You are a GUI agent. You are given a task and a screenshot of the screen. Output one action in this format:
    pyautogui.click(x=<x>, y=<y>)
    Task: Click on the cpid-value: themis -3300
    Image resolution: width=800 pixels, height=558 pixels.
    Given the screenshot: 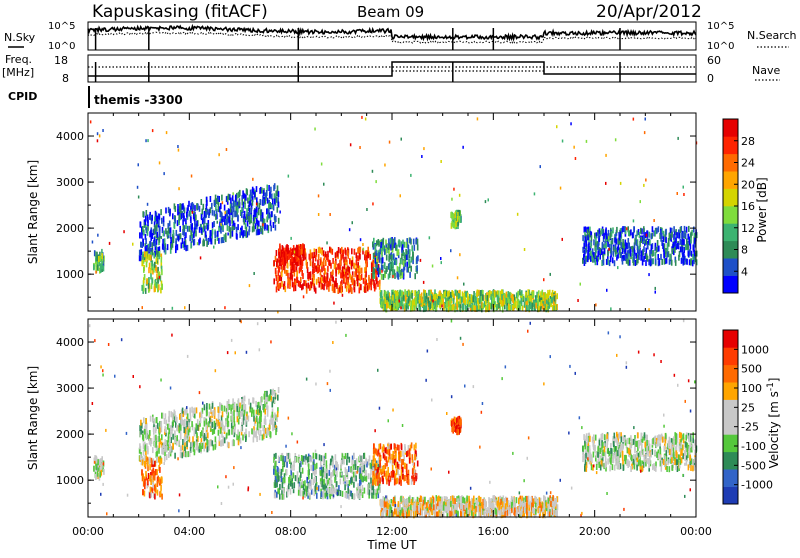 What is the action you would take?
    pyautogui.click(x=138, y=100)
    